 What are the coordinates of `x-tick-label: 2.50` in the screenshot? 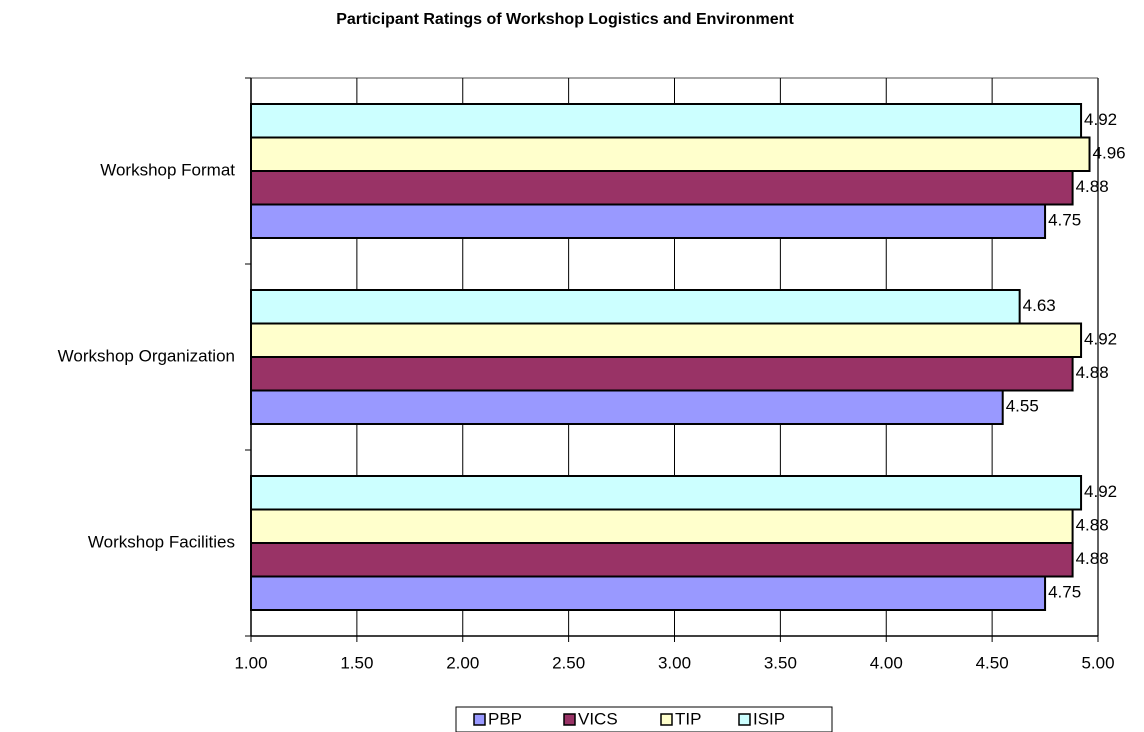 It's located at (568, 662).